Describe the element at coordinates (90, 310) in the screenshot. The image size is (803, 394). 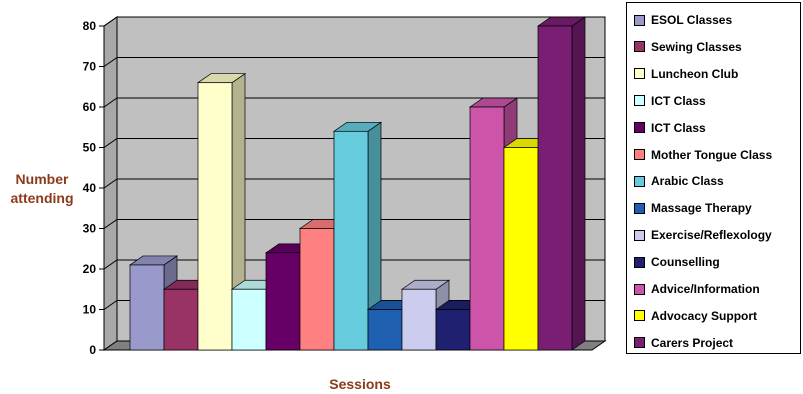
I see `y-tick-label: 10` at that location.